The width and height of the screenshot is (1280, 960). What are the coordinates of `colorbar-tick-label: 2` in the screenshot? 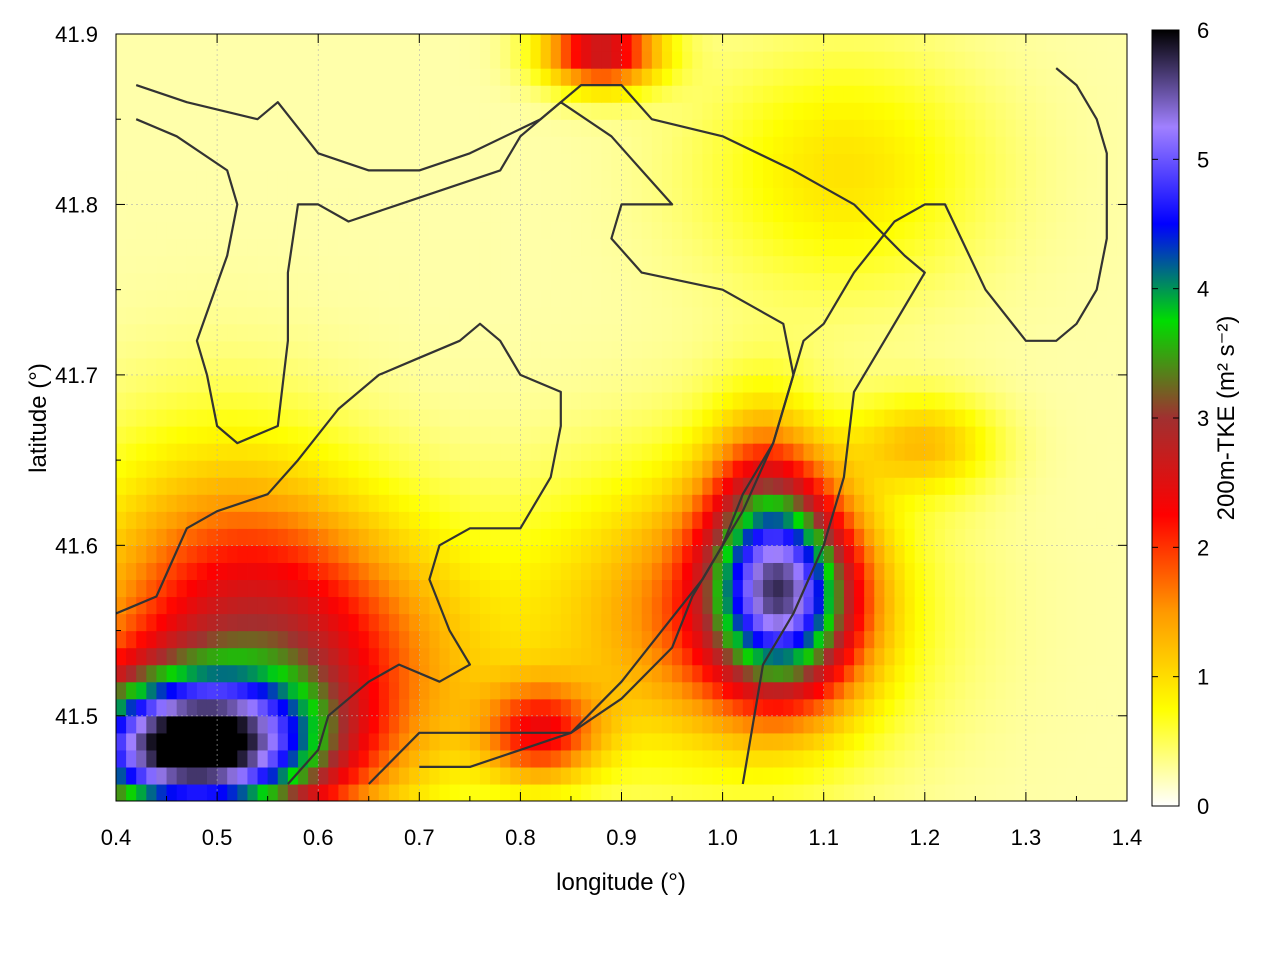 It's located at (1203, 547).